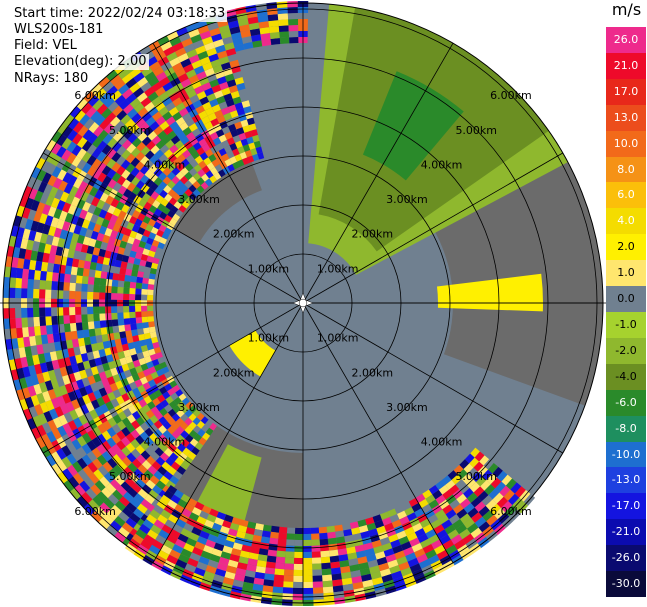  What do you see at coordinates (378, 433) in the screenshot?
I see `azimuth-line` at bounding box center [378, 433].